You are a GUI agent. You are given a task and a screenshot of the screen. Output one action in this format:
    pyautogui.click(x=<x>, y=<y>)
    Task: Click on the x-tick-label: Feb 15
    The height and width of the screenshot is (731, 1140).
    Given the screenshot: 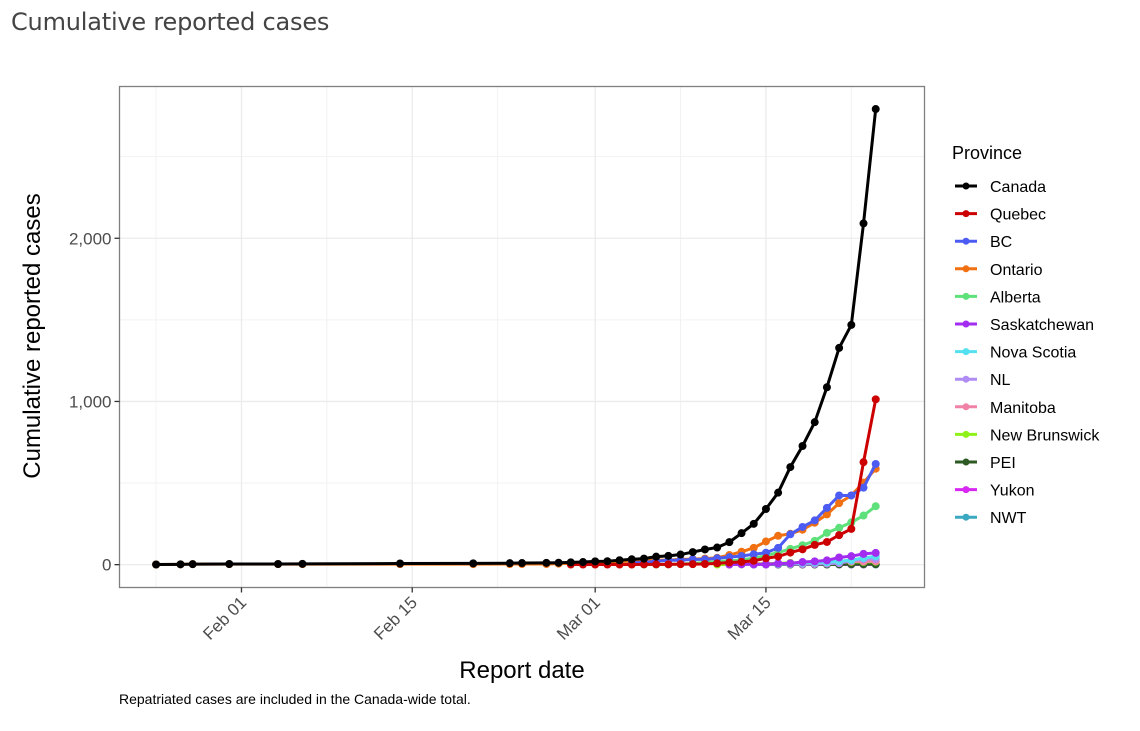 What is the action you would take?
    pyautogui.click(x=395, y=618)
    